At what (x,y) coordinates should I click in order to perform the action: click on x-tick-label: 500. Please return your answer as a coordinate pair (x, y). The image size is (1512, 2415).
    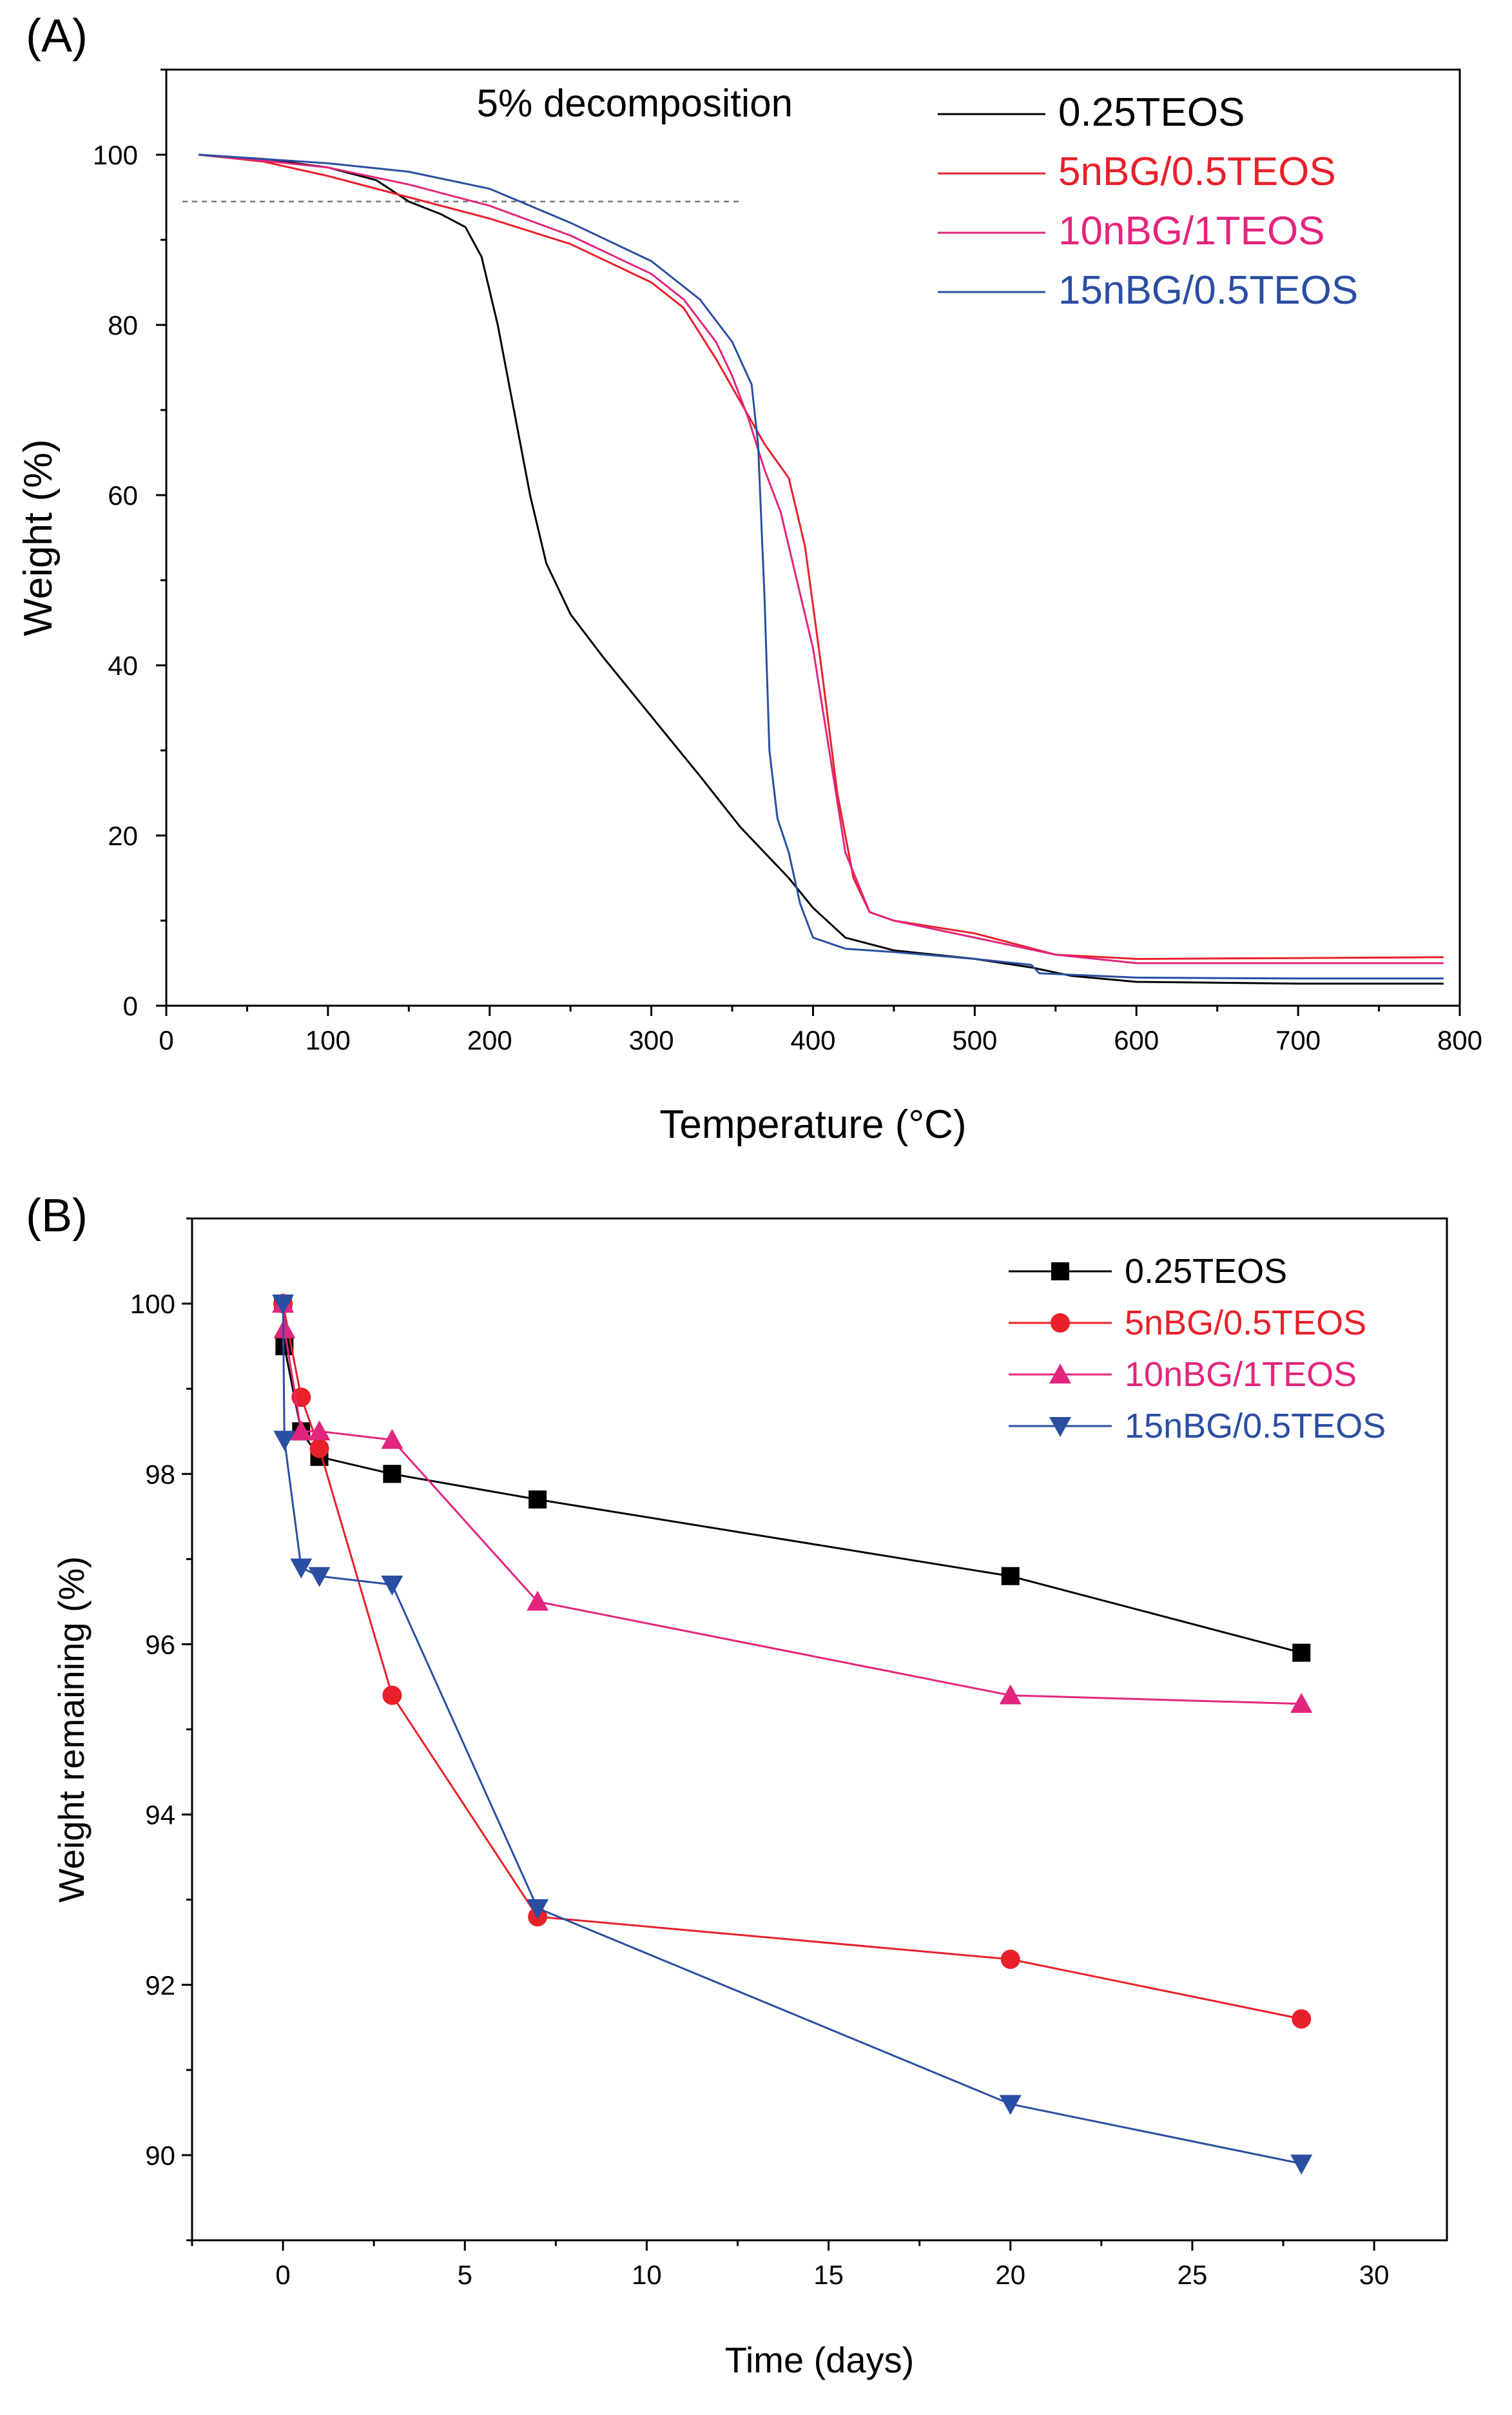
    Looking at the image, I should click on (975, 1040).